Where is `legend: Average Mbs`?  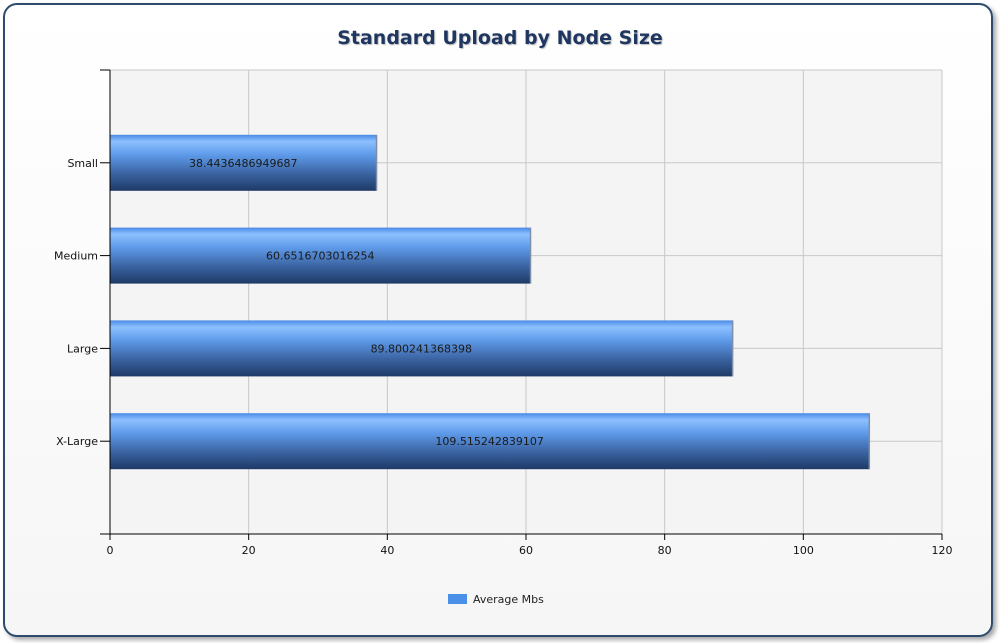
legend: Average Mbs is located at coordinates (496, 599).